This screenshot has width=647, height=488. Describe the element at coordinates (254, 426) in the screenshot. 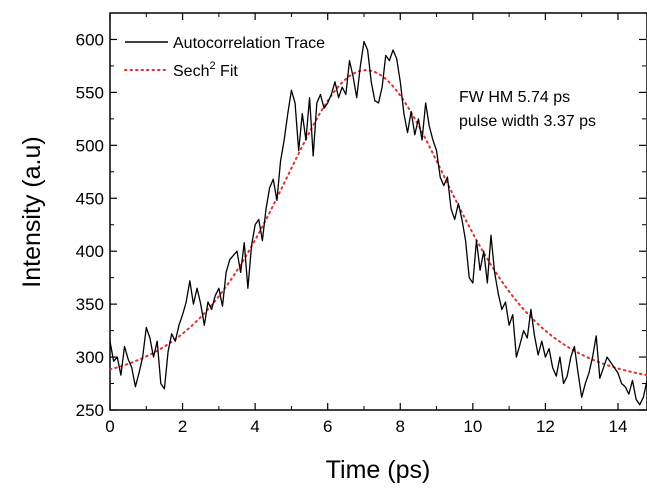

I see `x-tick-label: 4` at that location.